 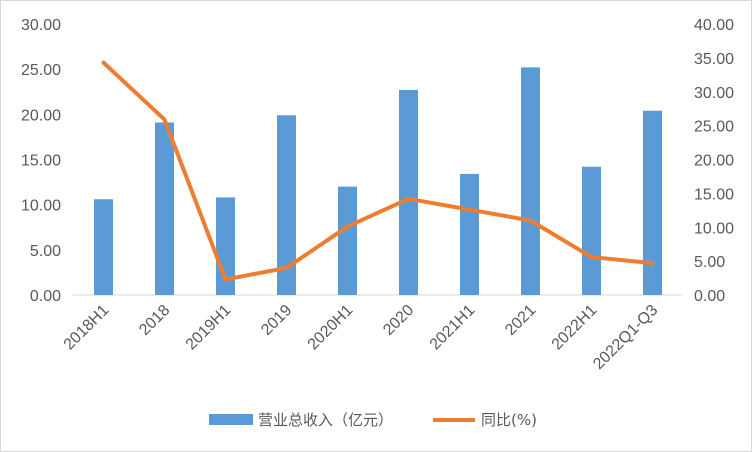 I want to click on right-tick-label: 25.00, so click(x=714, y=127).